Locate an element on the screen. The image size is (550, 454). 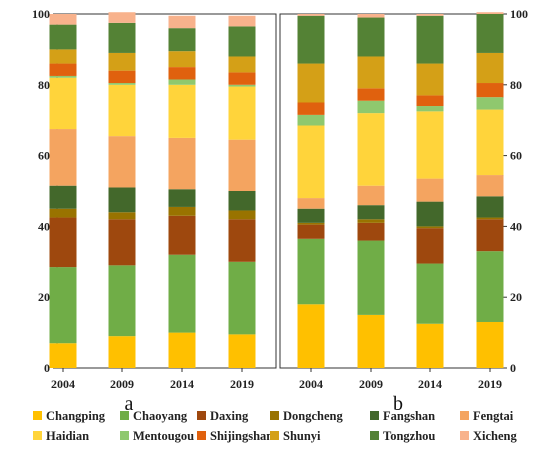
legend-item: Xicheng is located at coordinates (489, 436).